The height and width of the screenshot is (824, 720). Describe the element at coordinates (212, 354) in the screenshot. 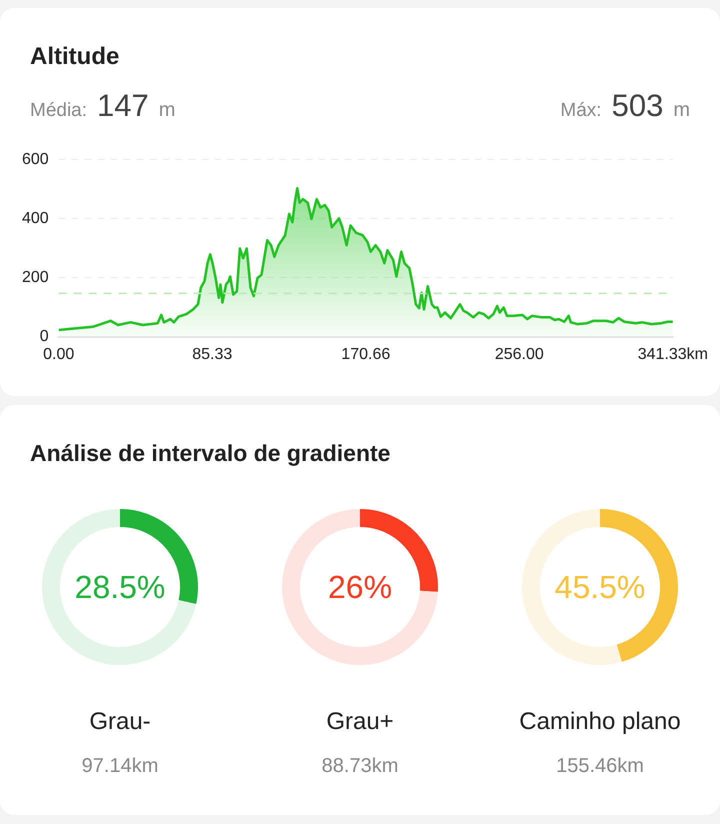

I see `x-tick-label: 85.33` at that location.